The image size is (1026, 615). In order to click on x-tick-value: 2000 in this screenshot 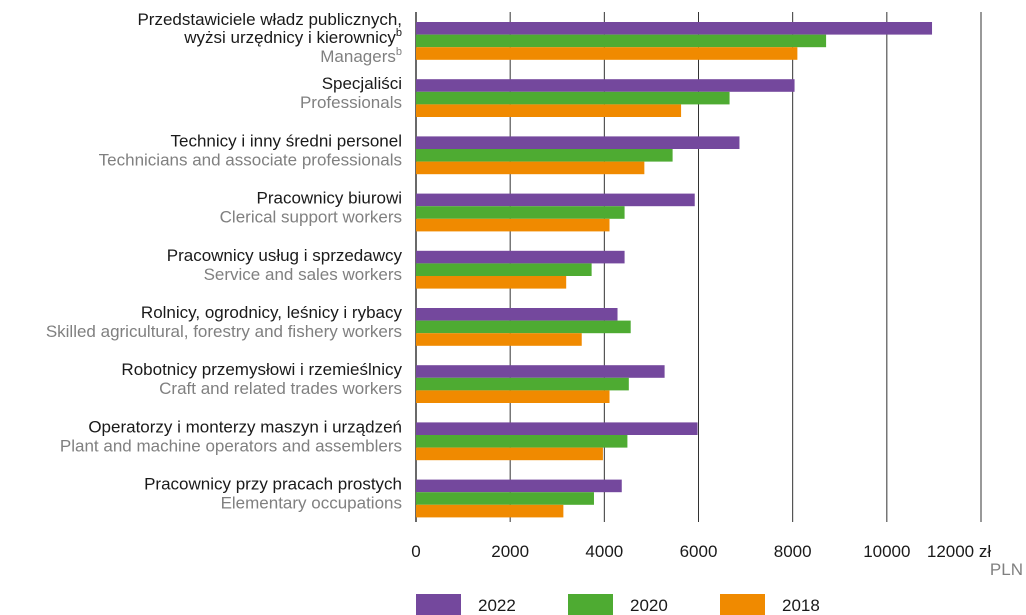, I will do `click(510, 551)`.